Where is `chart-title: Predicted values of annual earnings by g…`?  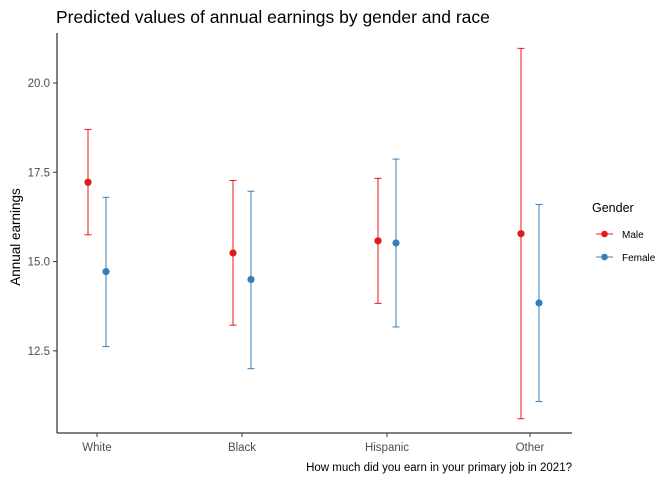 chart-title: Predicted values of annual earnings by g… is located at coordinates (273, 17).